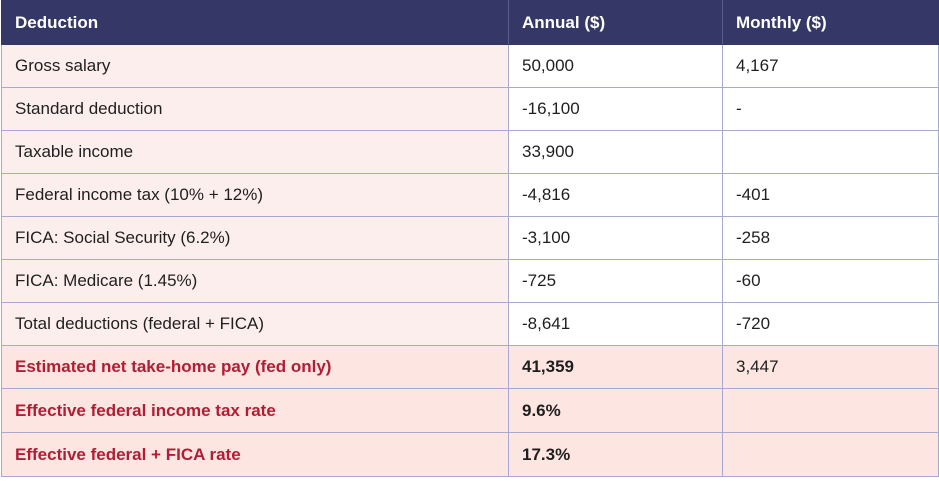 The width and height of the screenshot is (939, 481). I want to click on table-row-effective-federal-rate: Effective federal income tax rate 9.6%, so click(470, 410).